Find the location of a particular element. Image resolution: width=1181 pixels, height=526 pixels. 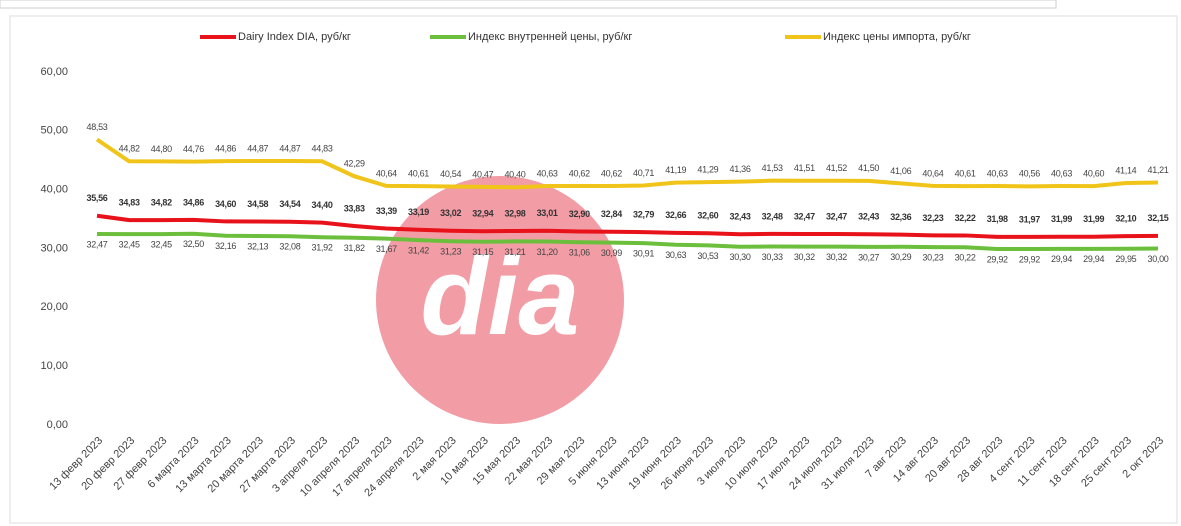

data-label: 34,86 is located at coordinates (193, 202).